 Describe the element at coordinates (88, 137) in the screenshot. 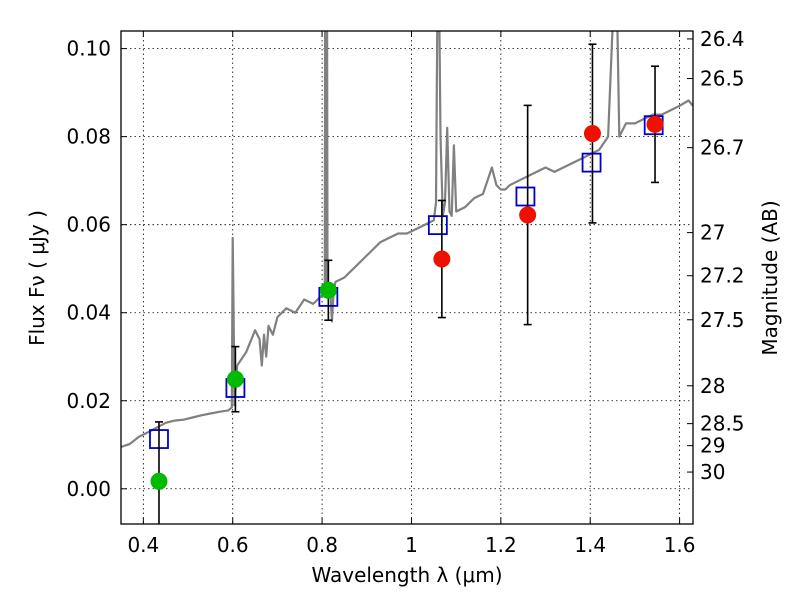

I see `y-tick-label: 0.08` at that location.